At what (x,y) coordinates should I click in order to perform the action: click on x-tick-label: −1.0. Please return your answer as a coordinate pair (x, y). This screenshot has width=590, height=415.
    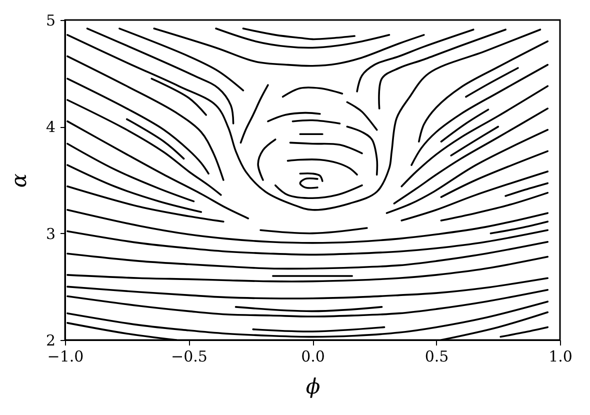
    Looking at the image, I should click on (65, 357).